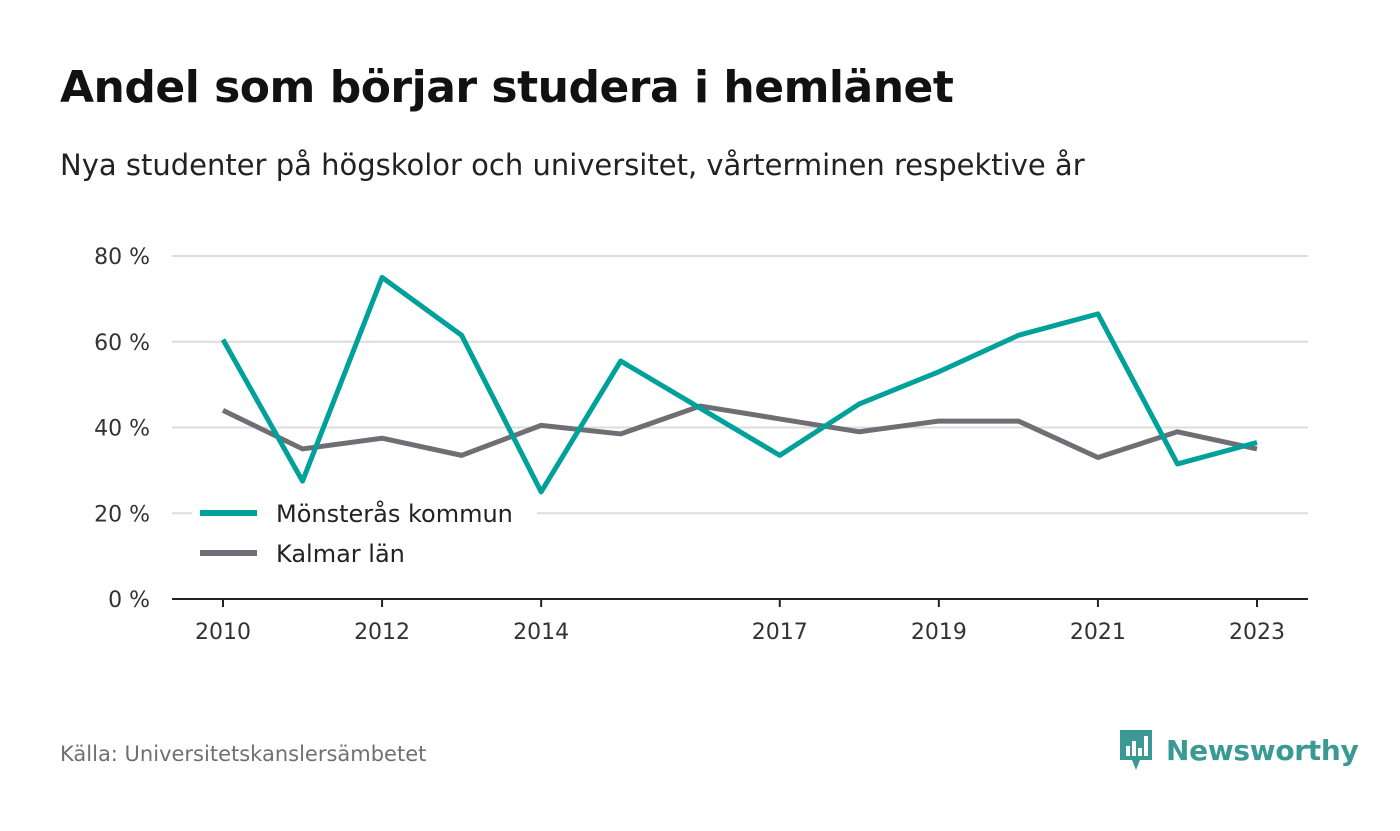  What do you see at coordinates (1098, 632) in the screenshot?
I see `x-tick-label: 2021` at bounding box center [1098, 632].